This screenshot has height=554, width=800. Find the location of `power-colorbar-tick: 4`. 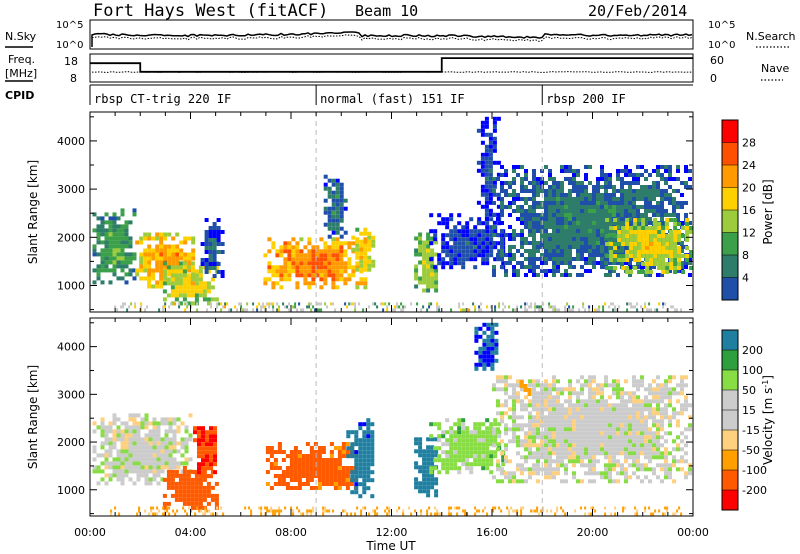

power-colorbar-tick: 4 is located at coordinates (745, 278).